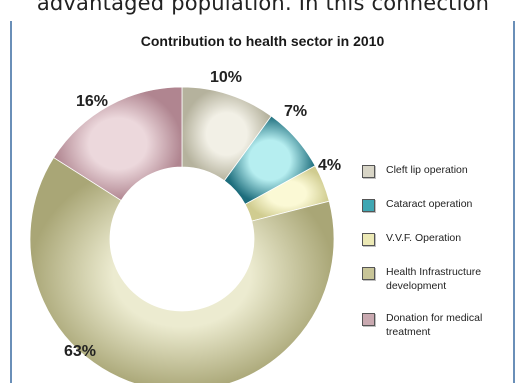 Image resolution: width=526 pixels, height=383 pixels. Describe the element at coordinates (296, 111) in the screenshot. I see `pct-label-cataract: 7%` at that location.